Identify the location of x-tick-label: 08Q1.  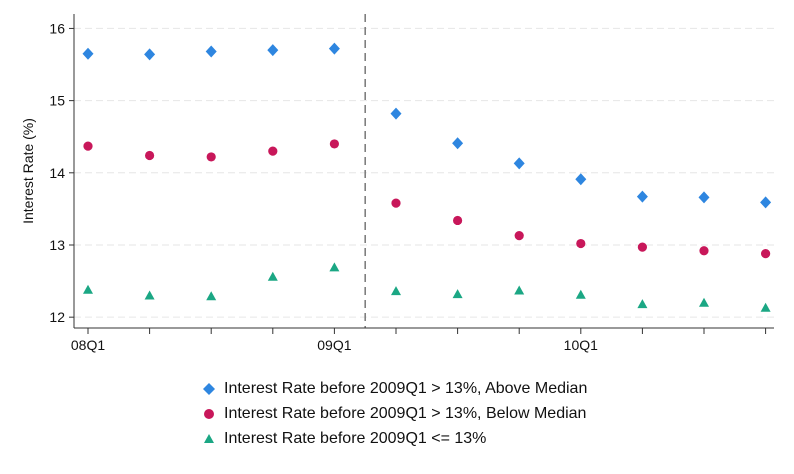
(88, 345).